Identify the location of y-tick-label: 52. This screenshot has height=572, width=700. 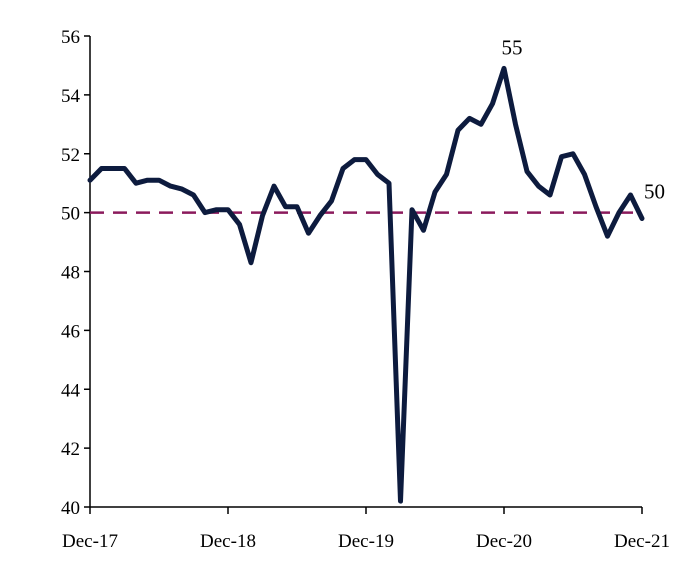
(70, 155).